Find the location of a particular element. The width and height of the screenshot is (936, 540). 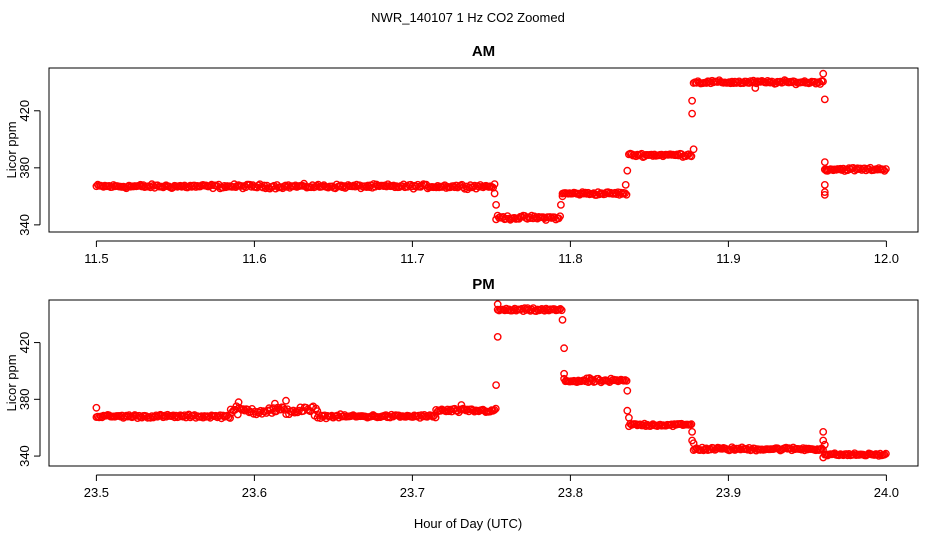

pm-x-tick-label: 24.0 is located at coordinates (886, 492).